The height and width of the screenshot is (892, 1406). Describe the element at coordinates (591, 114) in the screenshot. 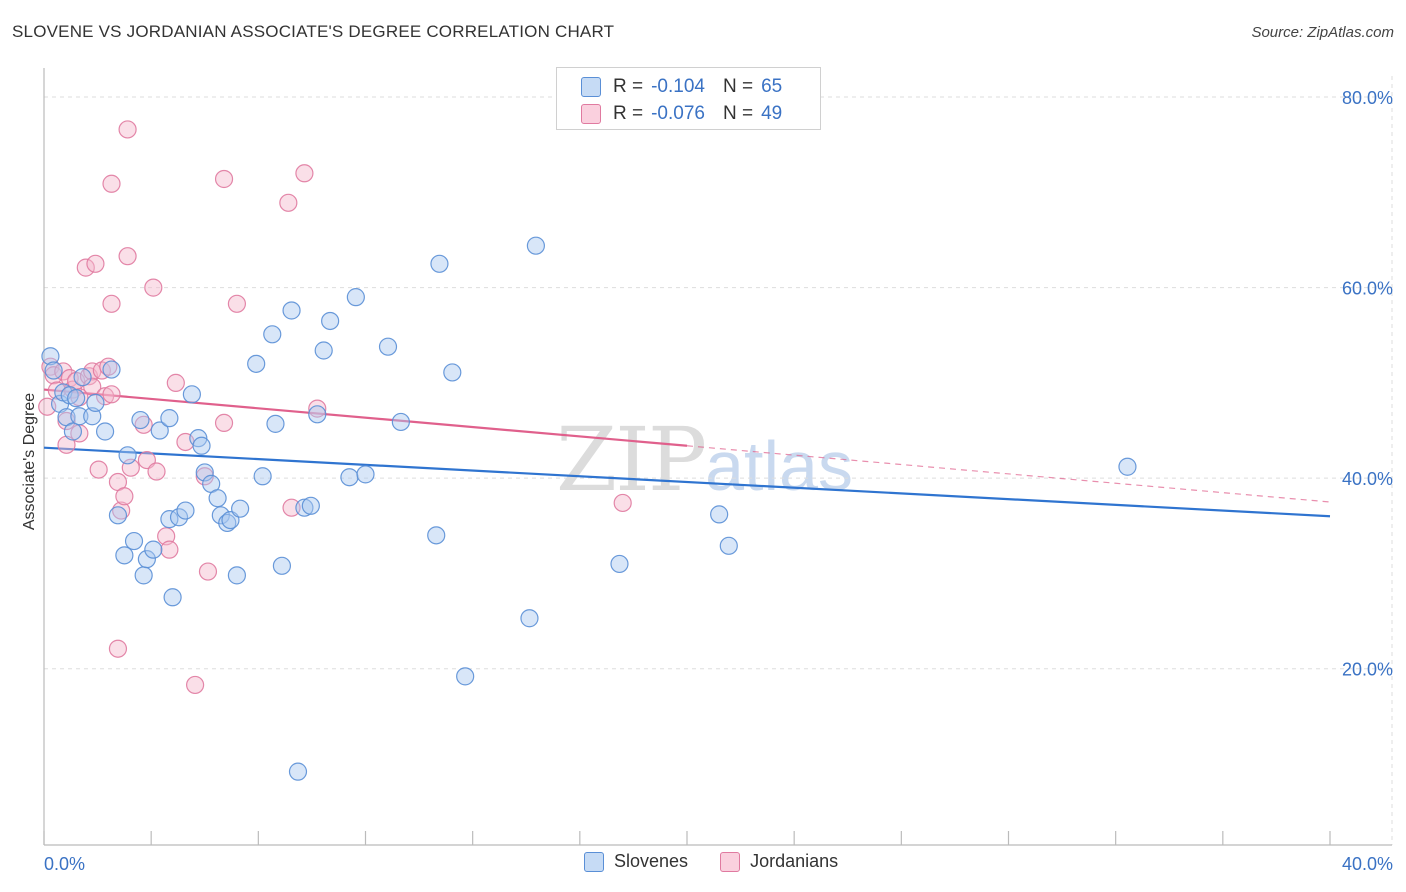

I see `legend-swatch-jordanians` at that location.